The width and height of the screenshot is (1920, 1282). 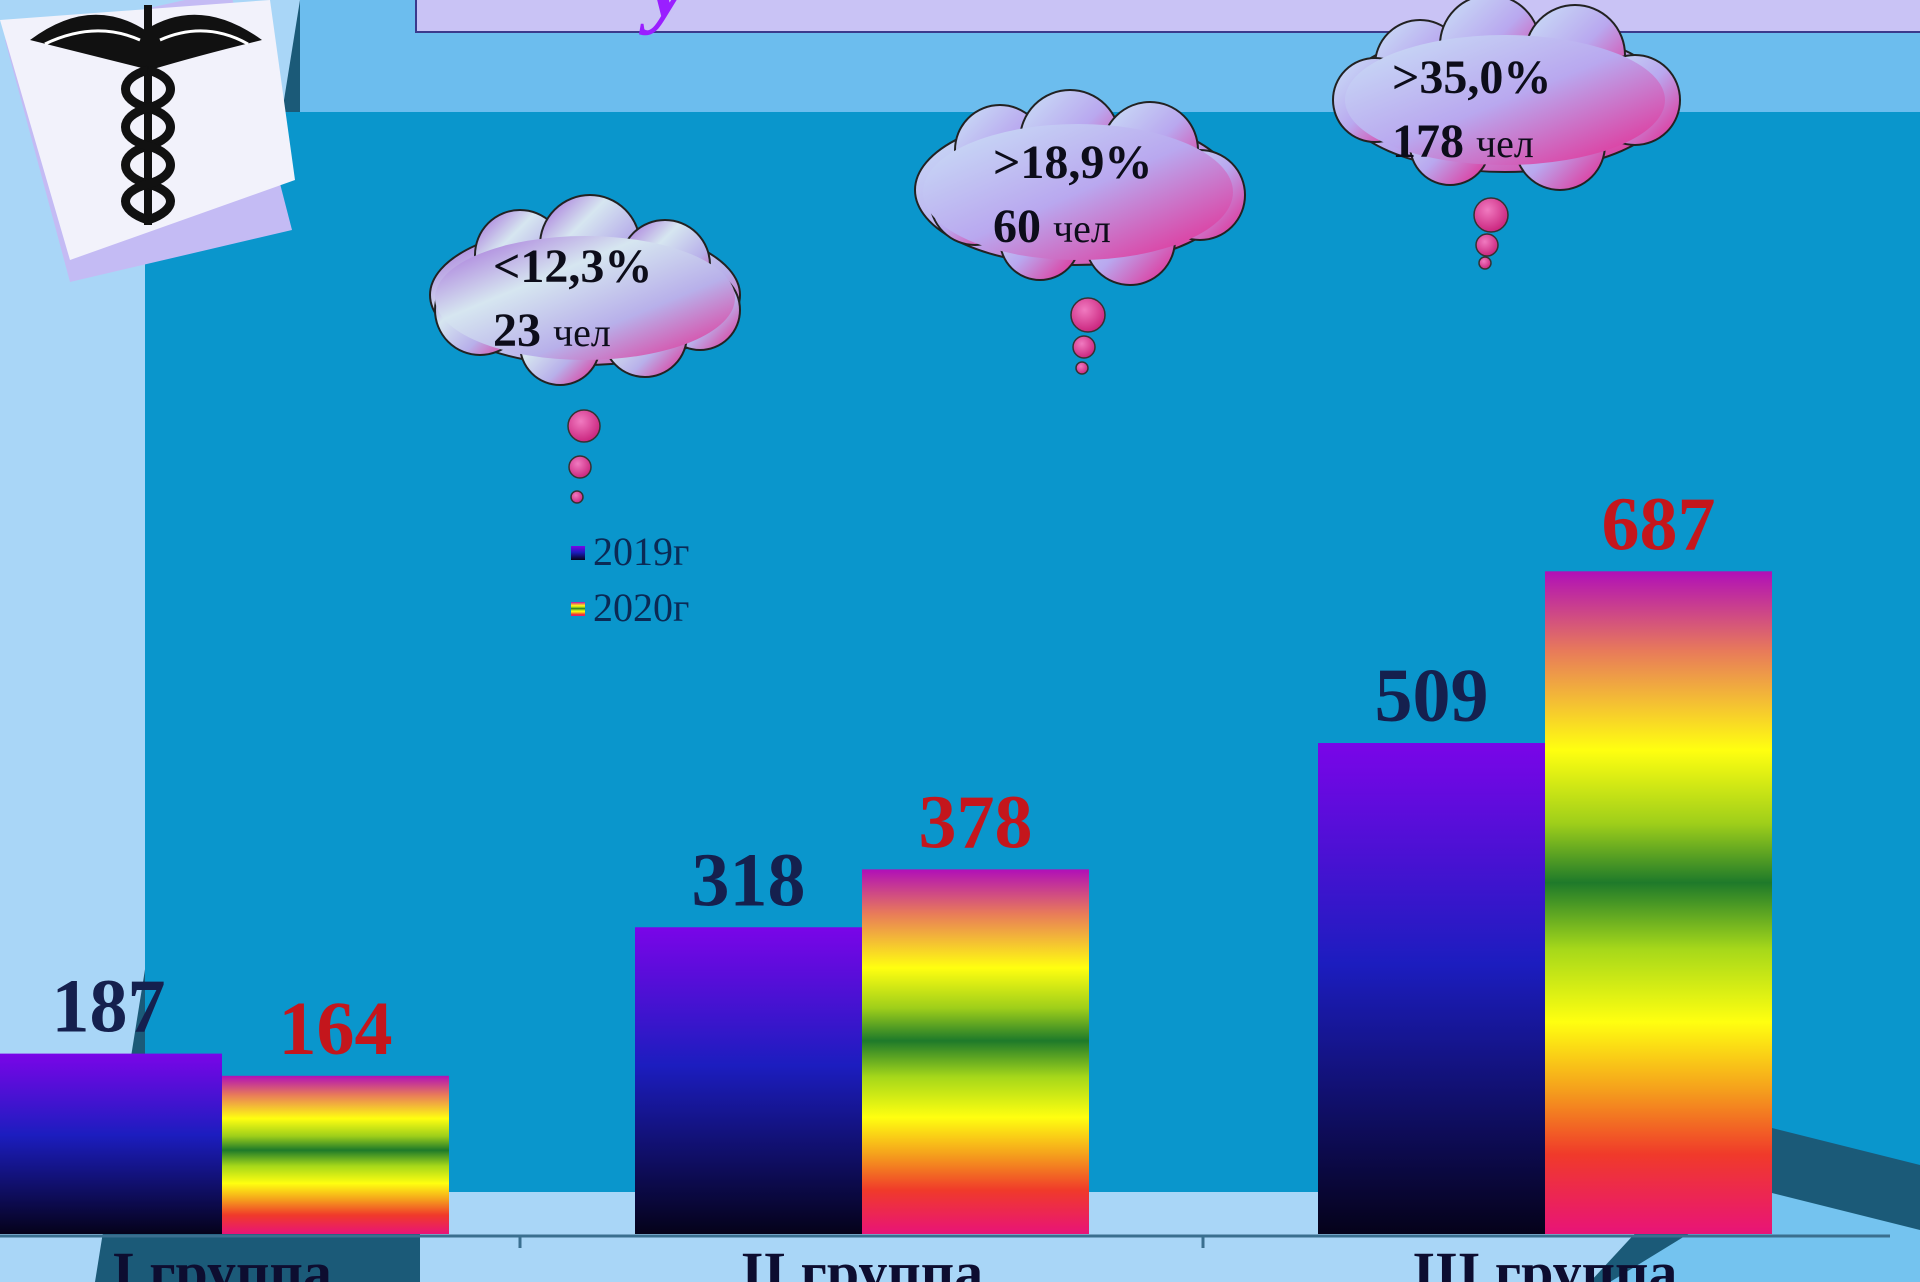 What do you see at coordinates (222, 1261) in the screenshot?
I see `category-label-1: I группа` at bounding box center [222, 1261].